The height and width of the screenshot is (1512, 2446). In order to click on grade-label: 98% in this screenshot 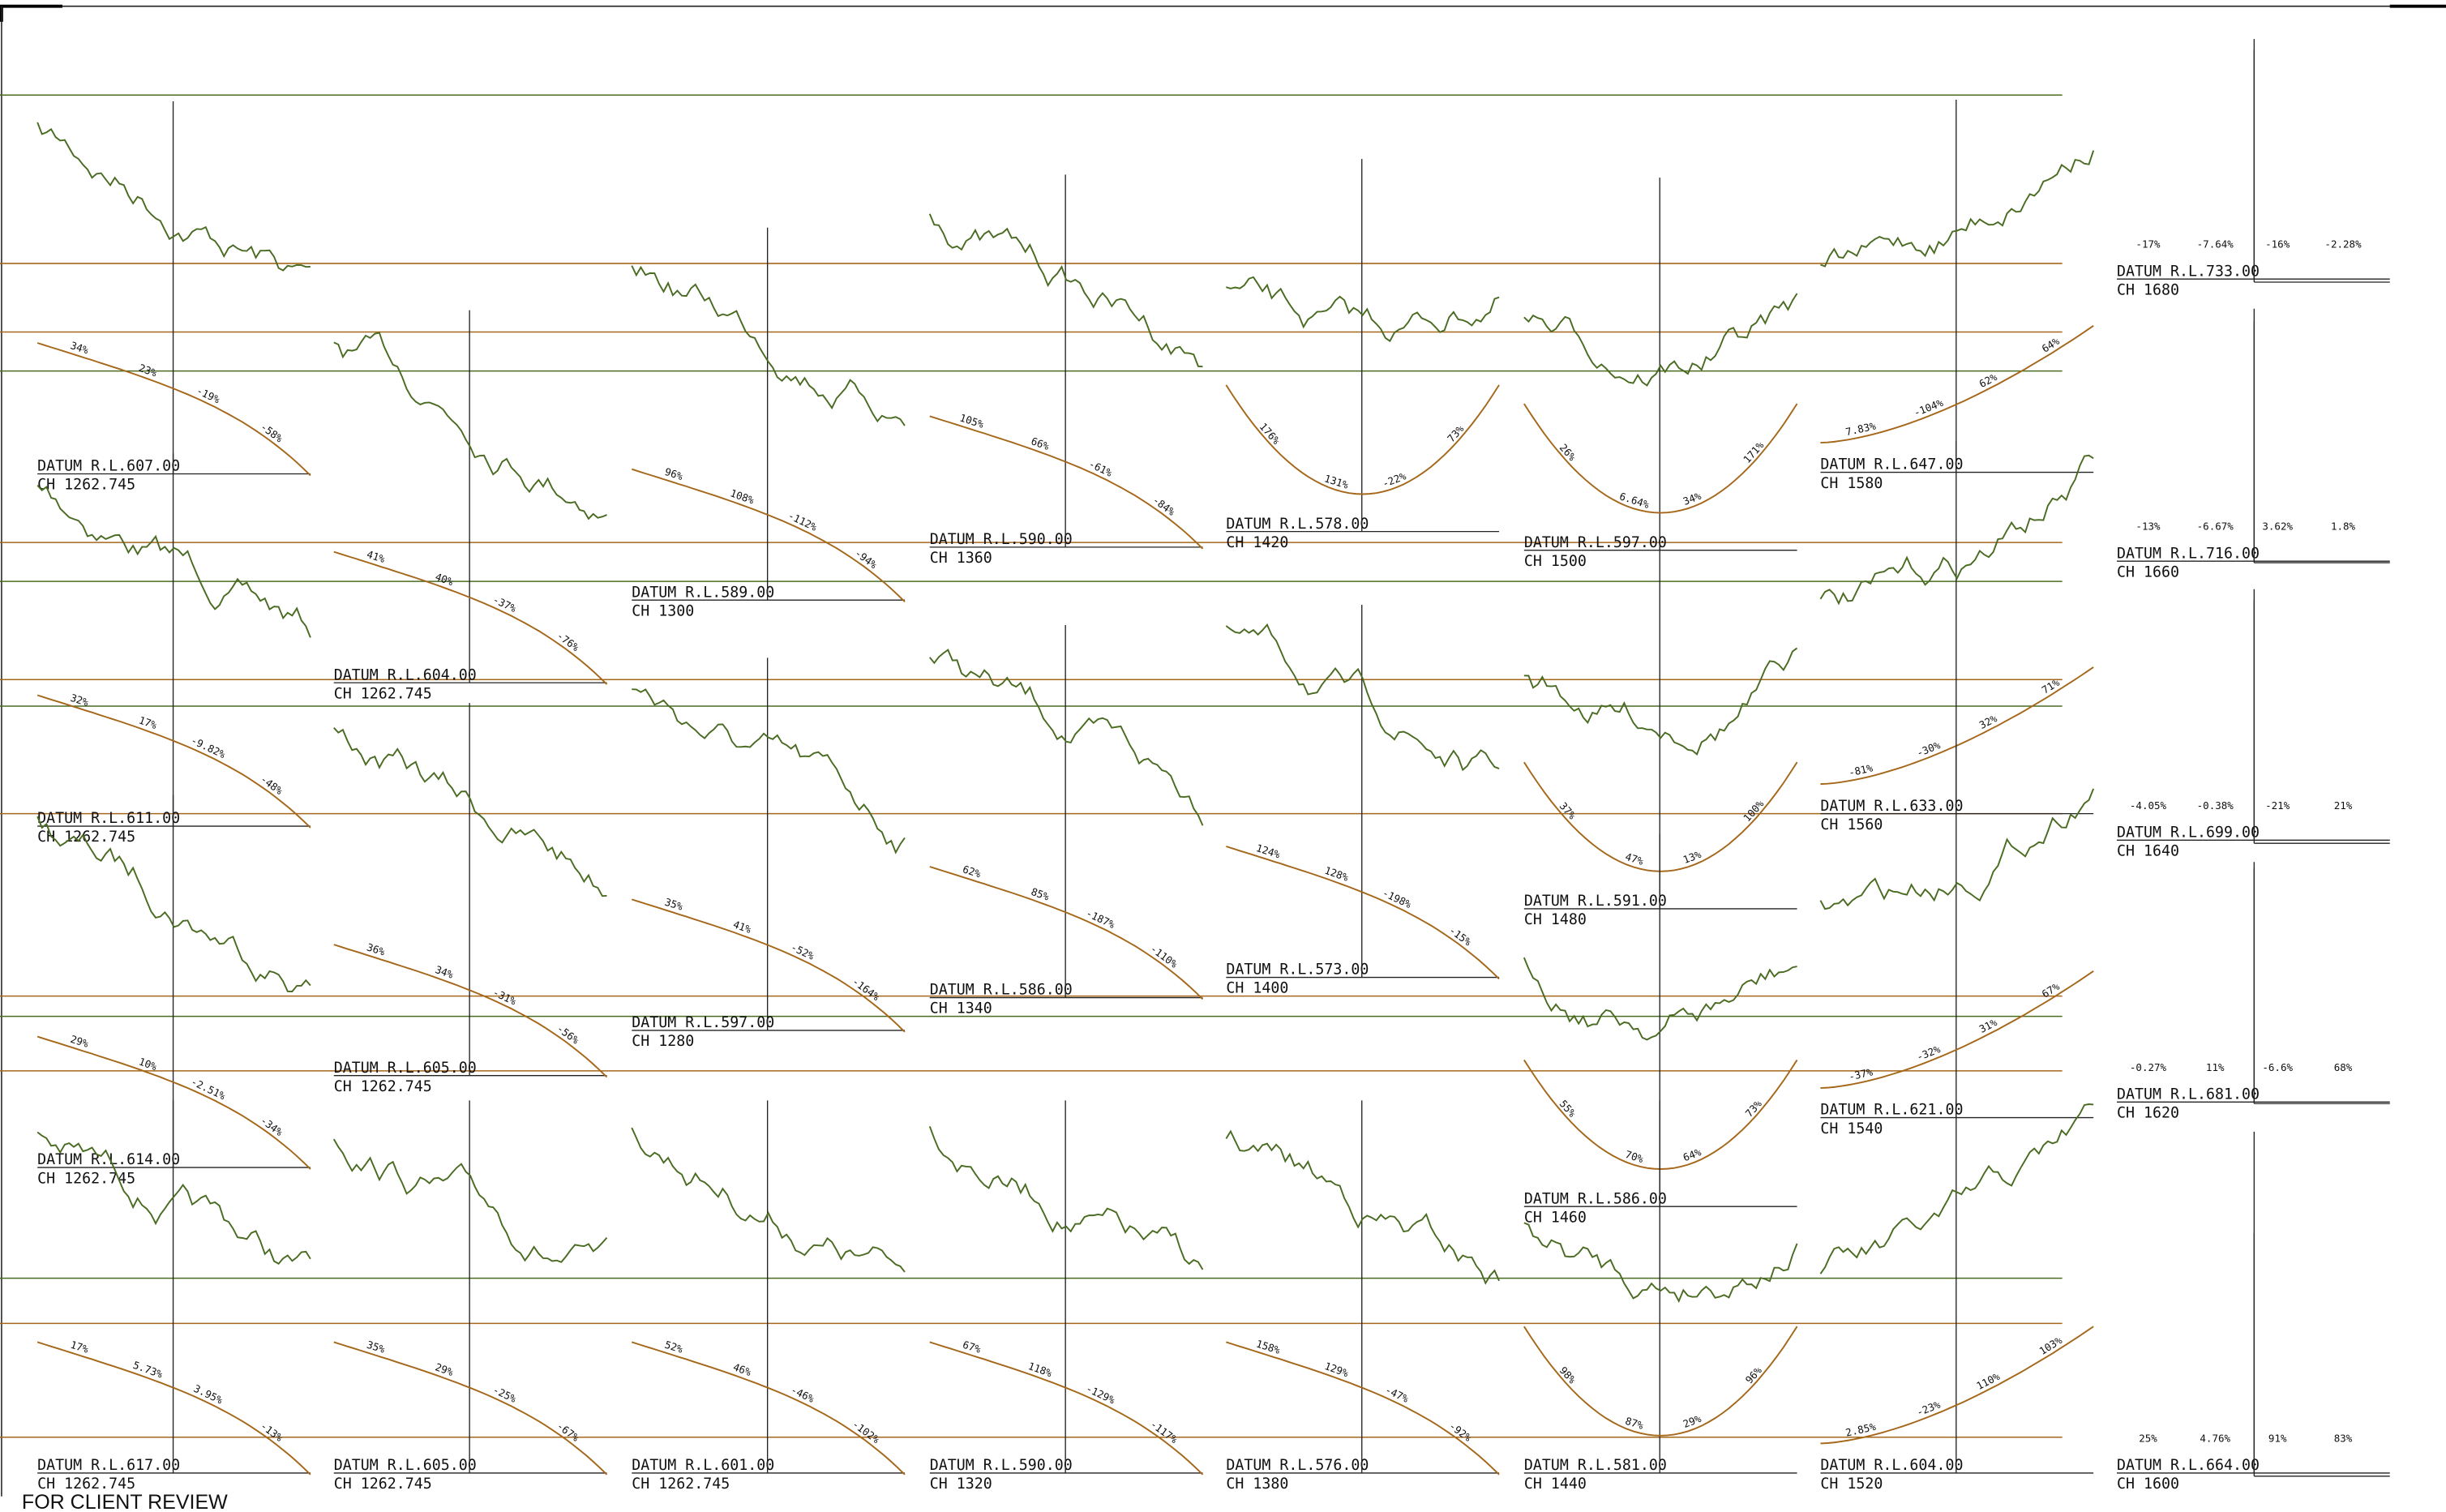, I will do `click(1568, 1375)`.